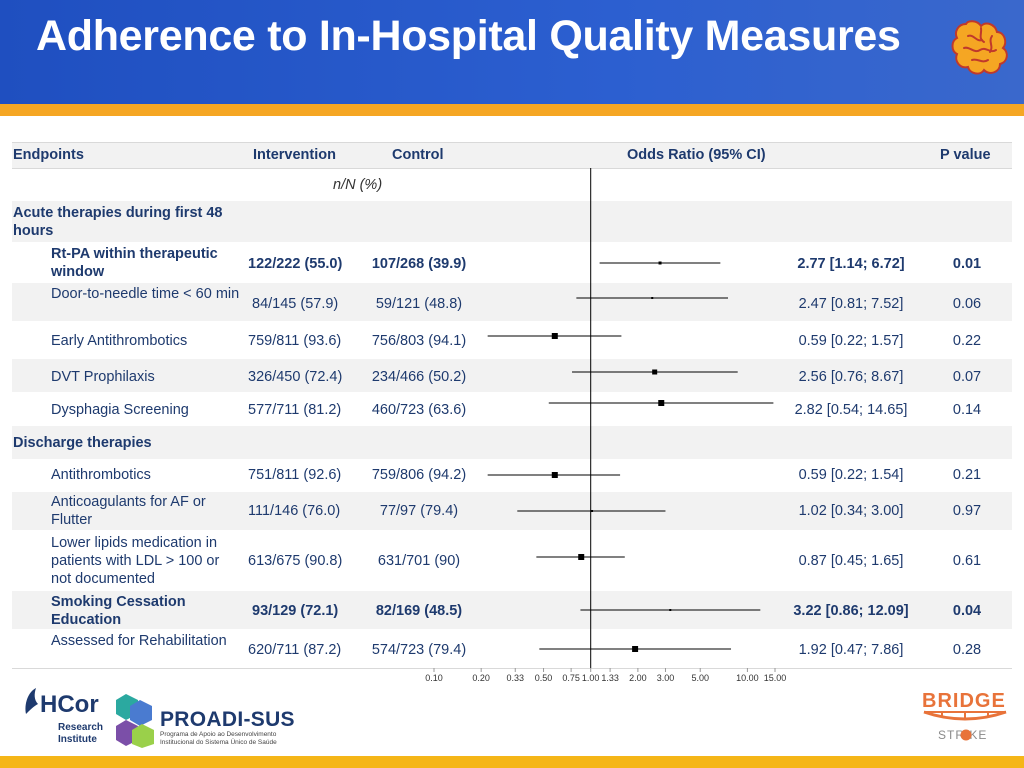 This screenshot has height=768, width=1024. Describe the element at coordinates (419, 341) in the screenshot. I see `row-control: 756/803 (94.1)` at that location.